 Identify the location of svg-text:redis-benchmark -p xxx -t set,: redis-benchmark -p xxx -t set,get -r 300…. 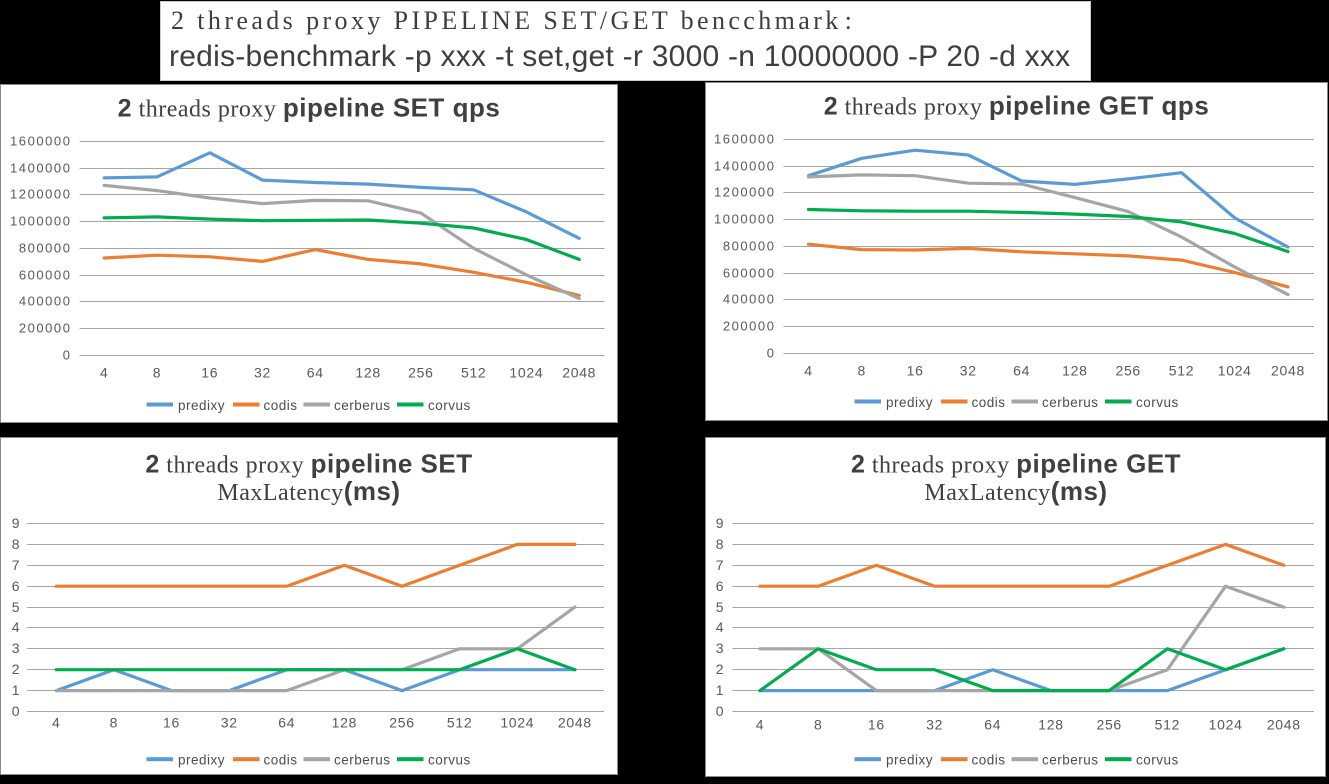
(619, 56).